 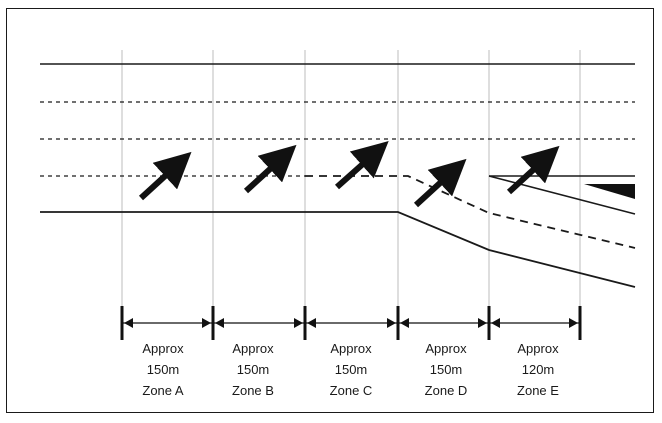 What do you see at coordinates (446, 348) in the screenshot?
I see `zone-d-approx: Approx` at bounding box center [446, 348].